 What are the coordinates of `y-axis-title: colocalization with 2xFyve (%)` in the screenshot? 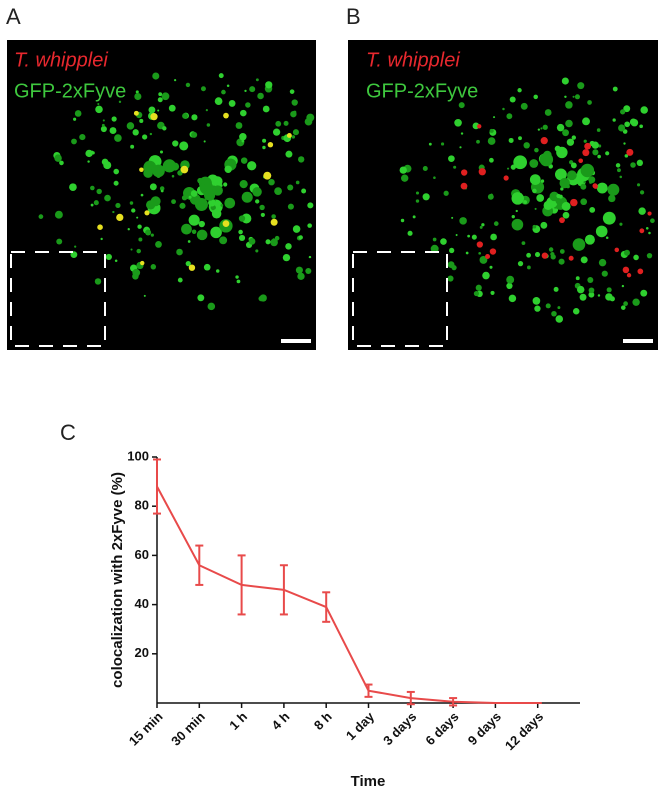 It's located at (117, 580).